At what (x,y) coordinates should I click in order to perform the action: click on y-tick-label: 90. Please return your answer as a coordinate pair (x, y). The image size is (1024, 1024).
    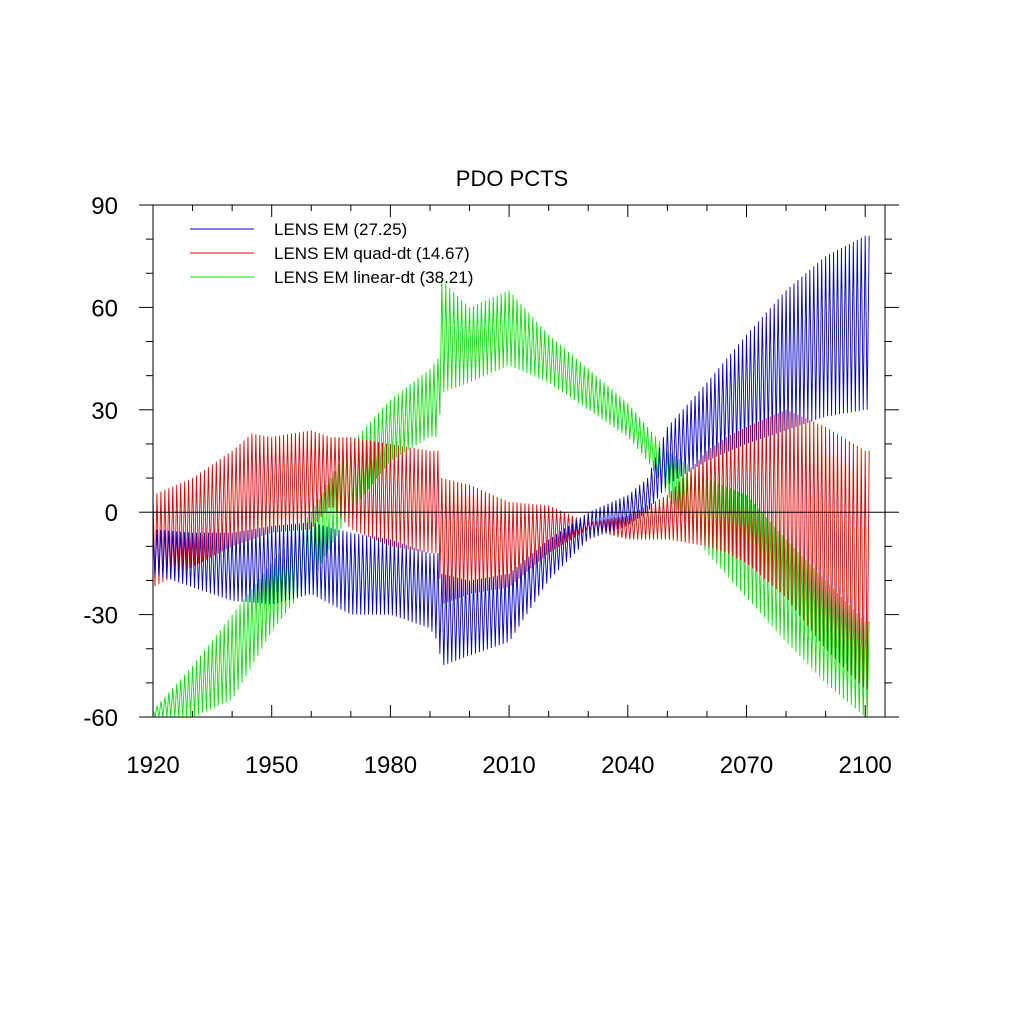
    Looking at the image, I should click on (104, 206).